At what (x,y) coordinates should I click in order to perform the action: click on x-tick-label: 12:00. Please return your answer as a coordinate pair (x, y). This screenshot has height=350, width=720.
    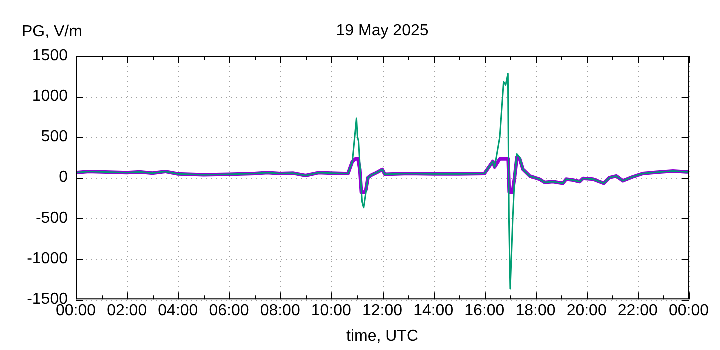
    Looking at the image, I should click on (382, 311).